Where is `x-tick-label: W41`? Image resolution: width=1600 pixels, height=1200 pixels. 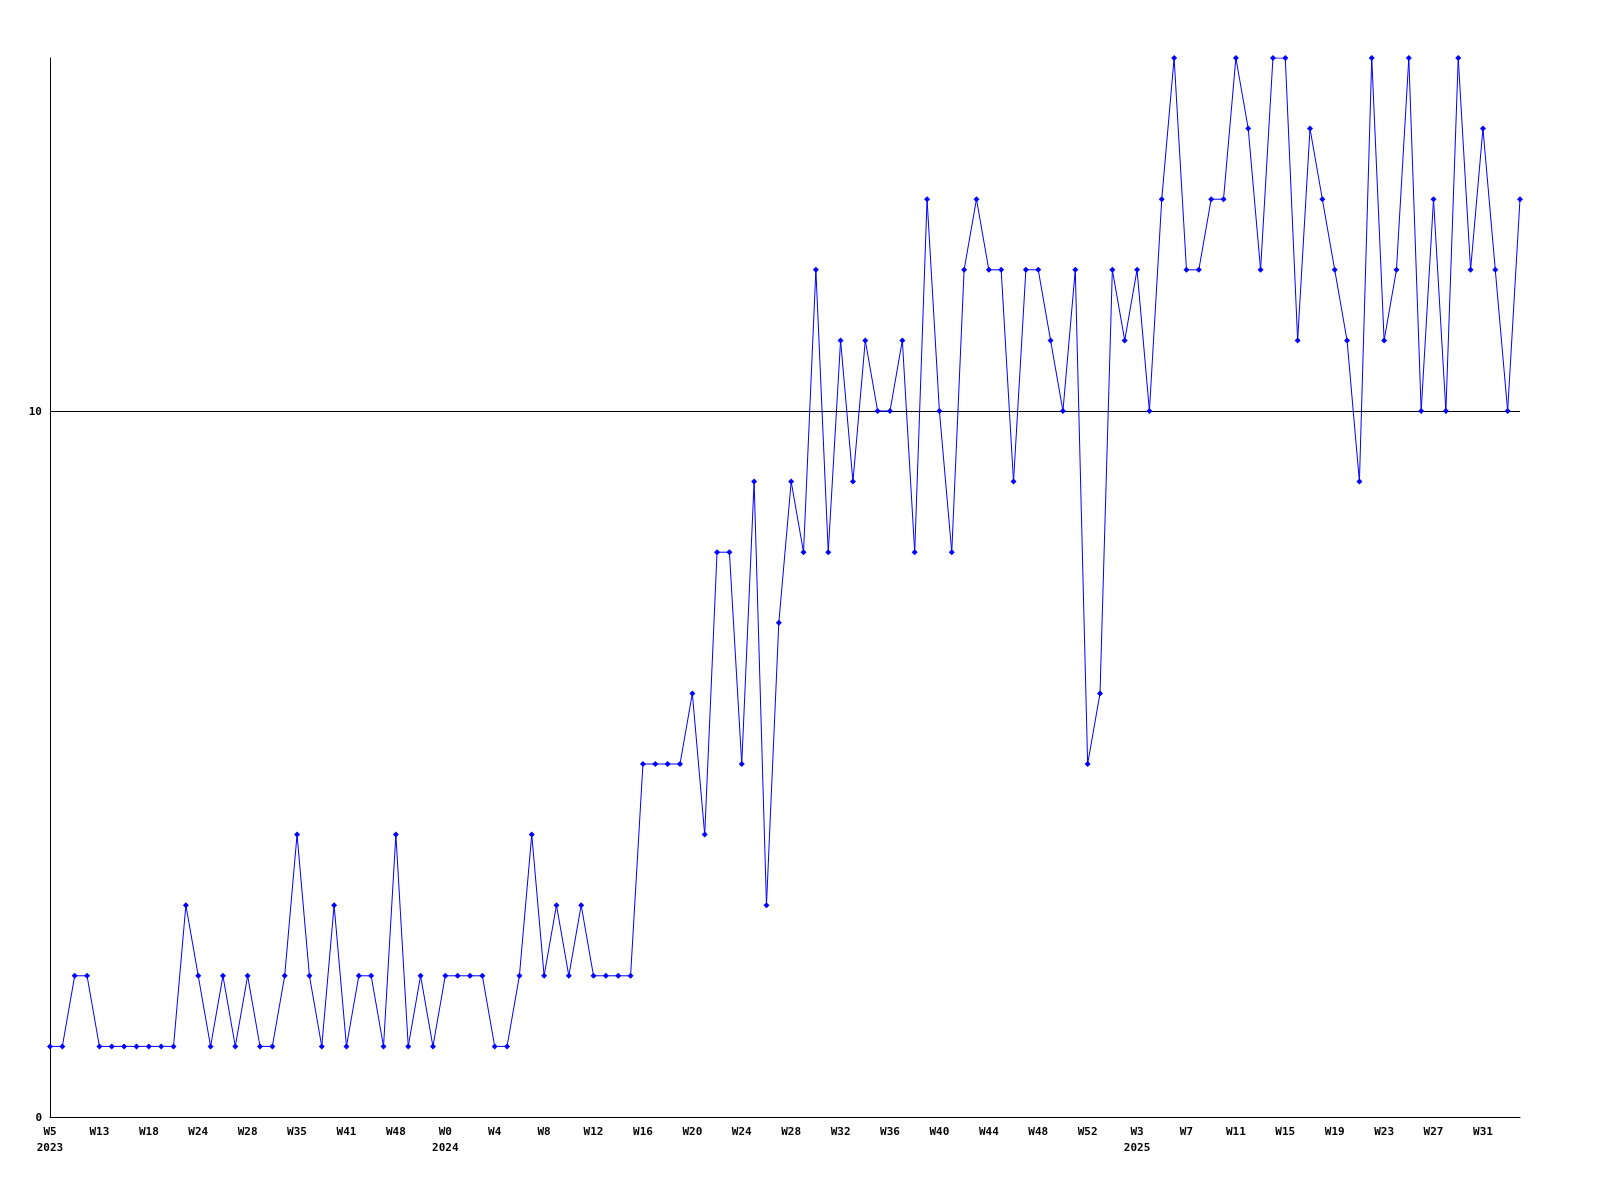
x-tick-label: W41 is located at coordinates (346, 1131).